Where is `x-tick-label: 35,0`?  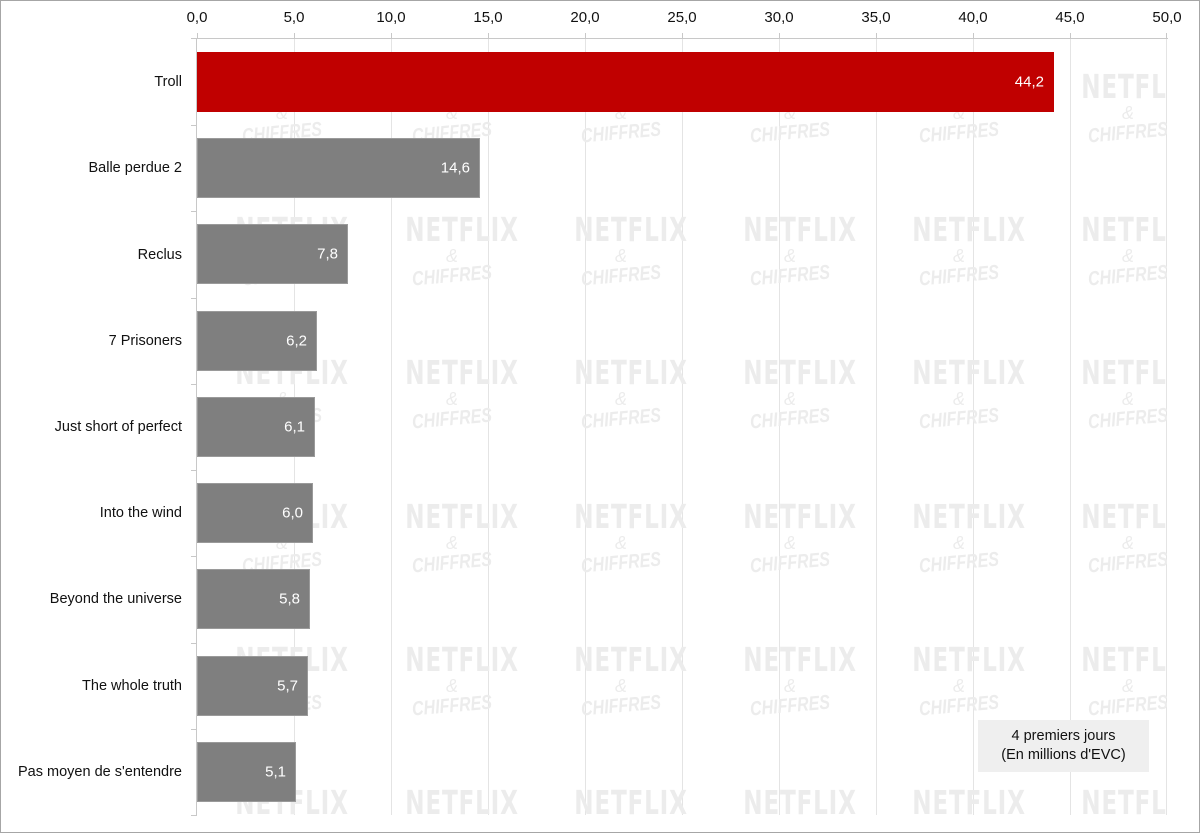
x-tick-label: 35,0 is located at coordinates (876, 17).